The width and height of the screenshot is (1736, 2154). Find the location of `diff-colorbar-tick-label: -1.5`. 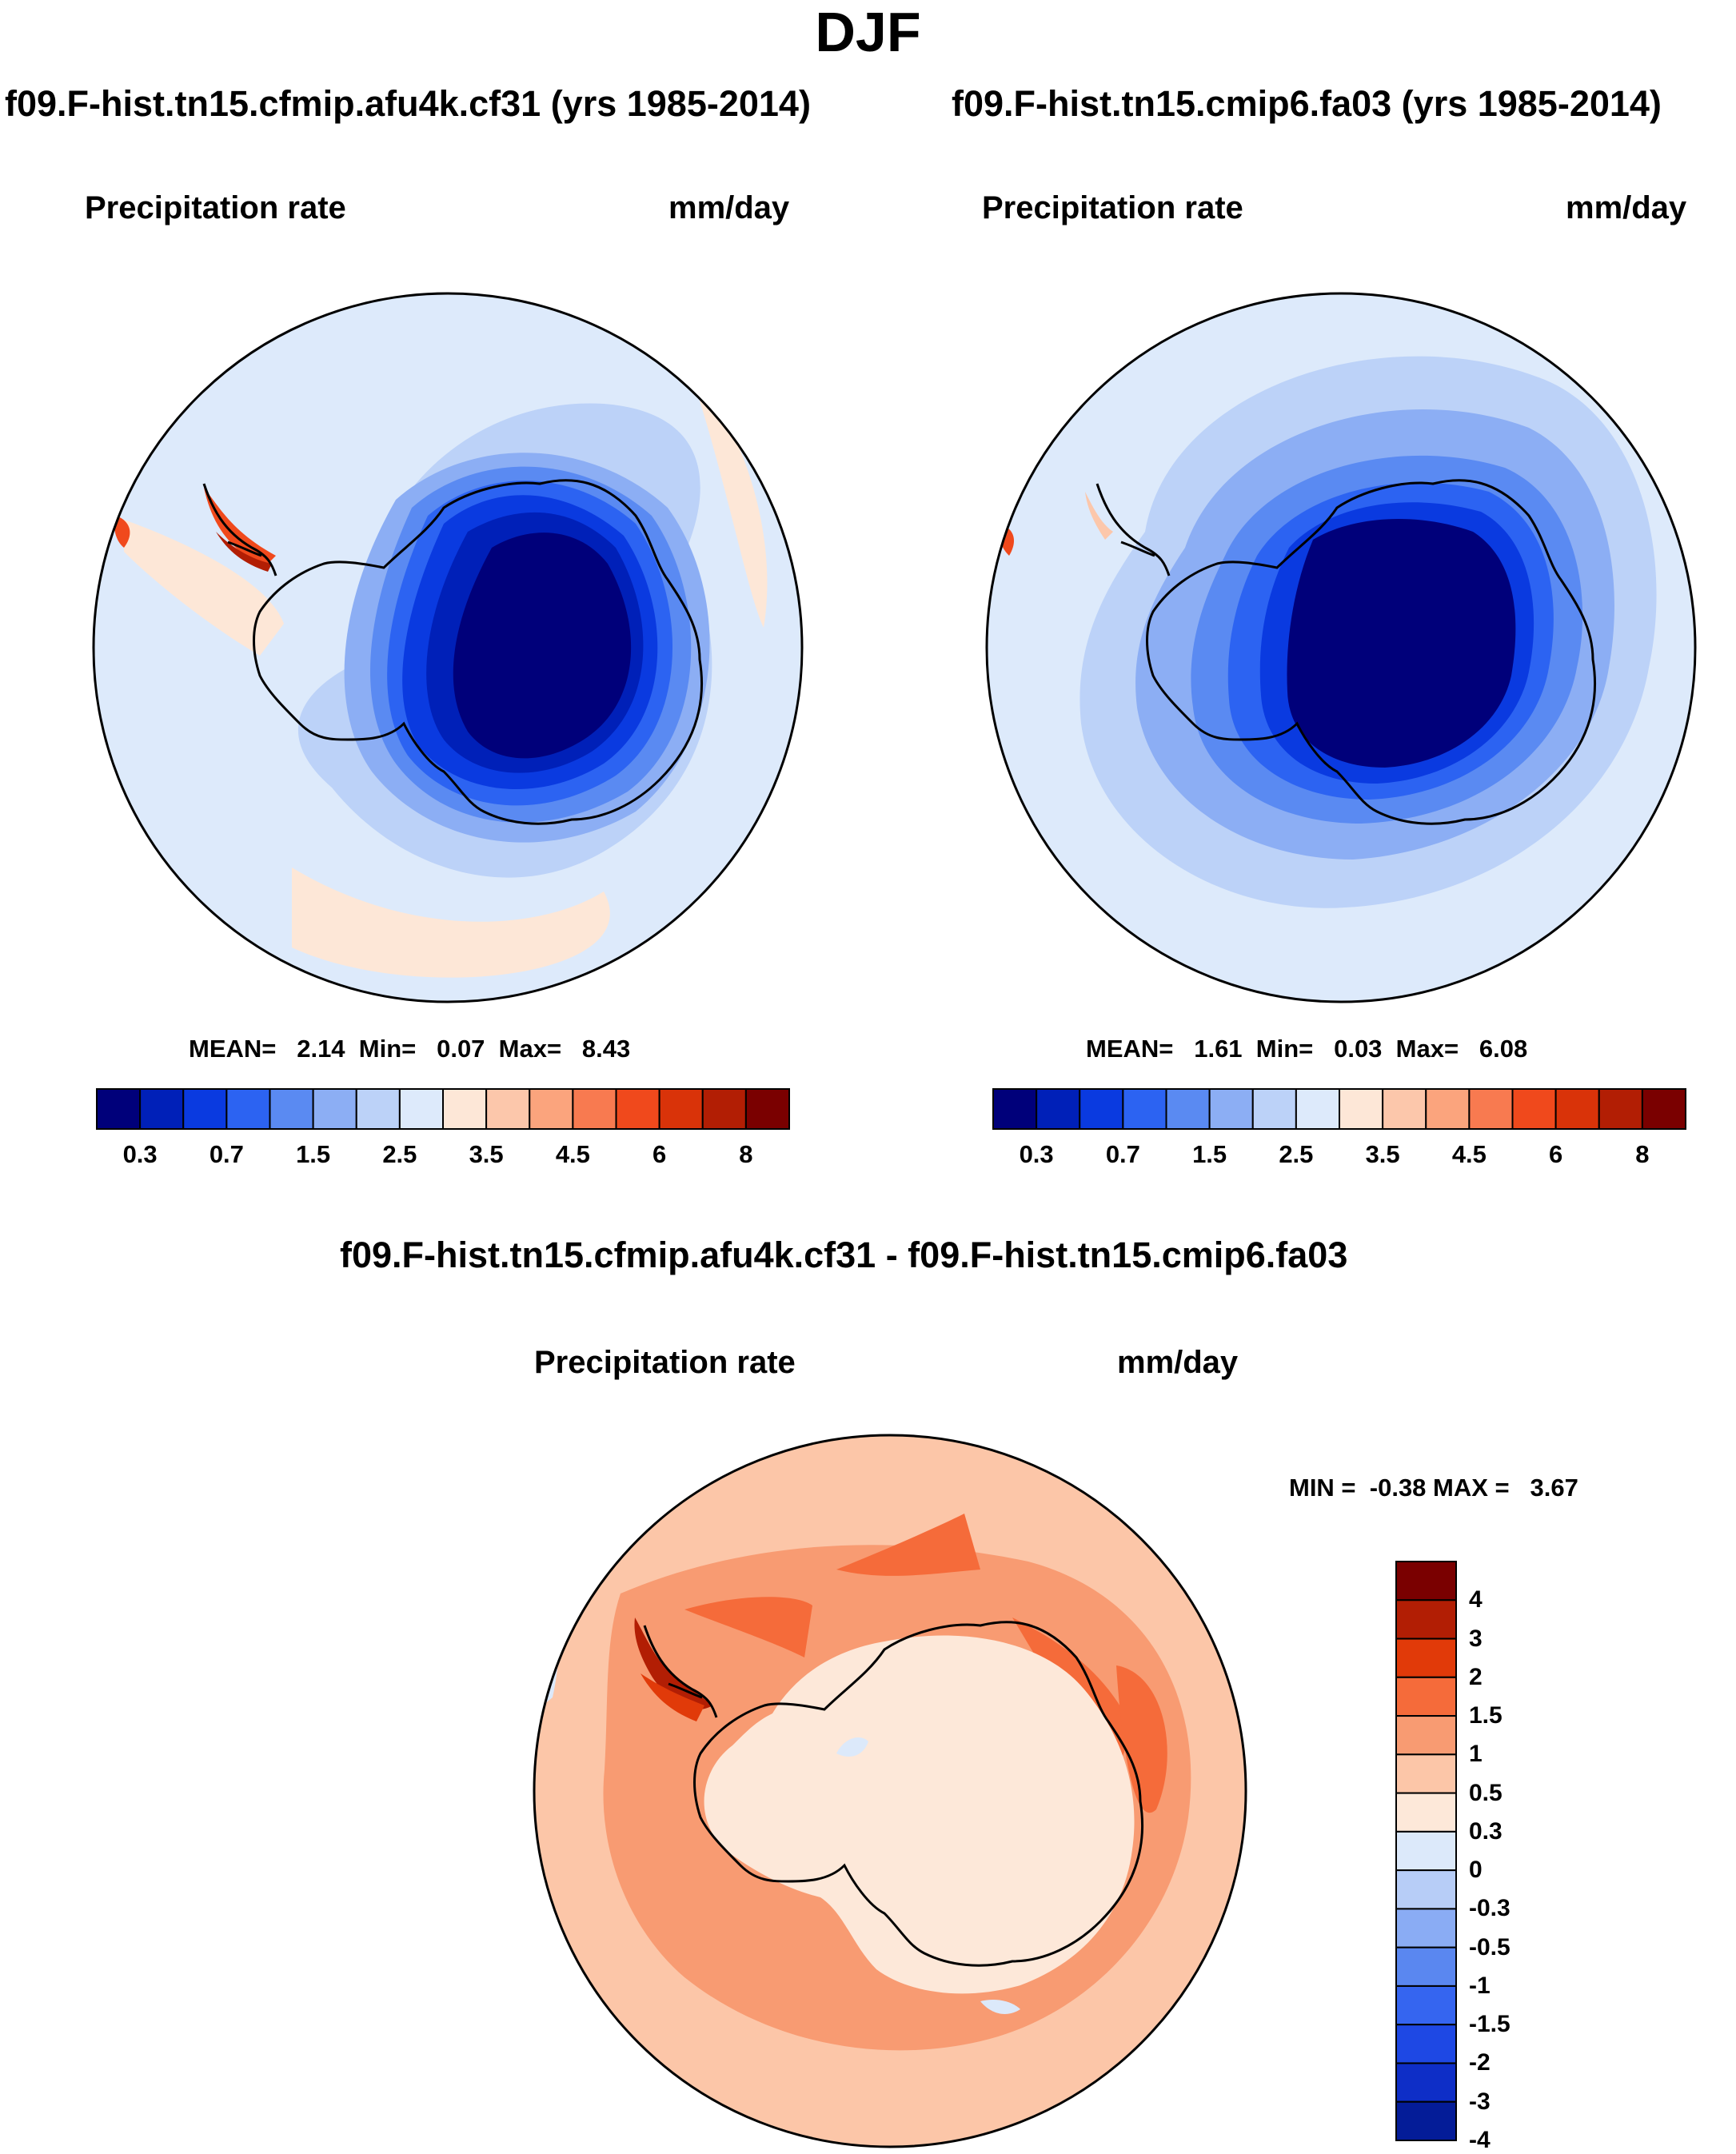

diff-colorbar-tick-label: -1.5 is located at coordinates (1490, 2024).